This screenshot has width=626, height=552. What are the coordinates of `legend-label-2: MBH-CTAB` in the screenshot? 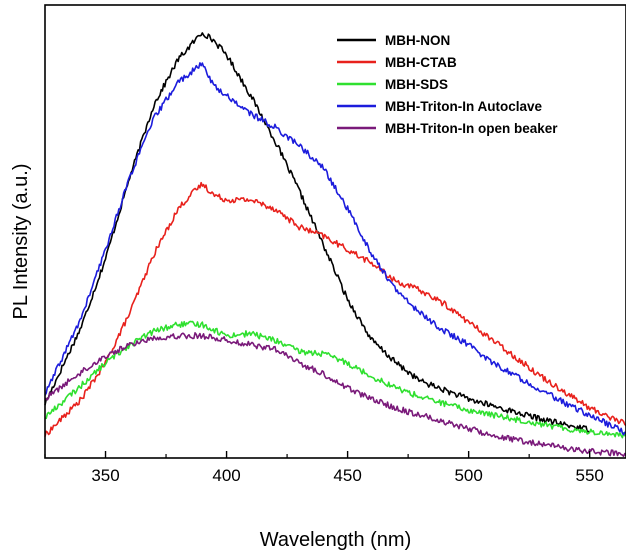 It's located at (421, 62).